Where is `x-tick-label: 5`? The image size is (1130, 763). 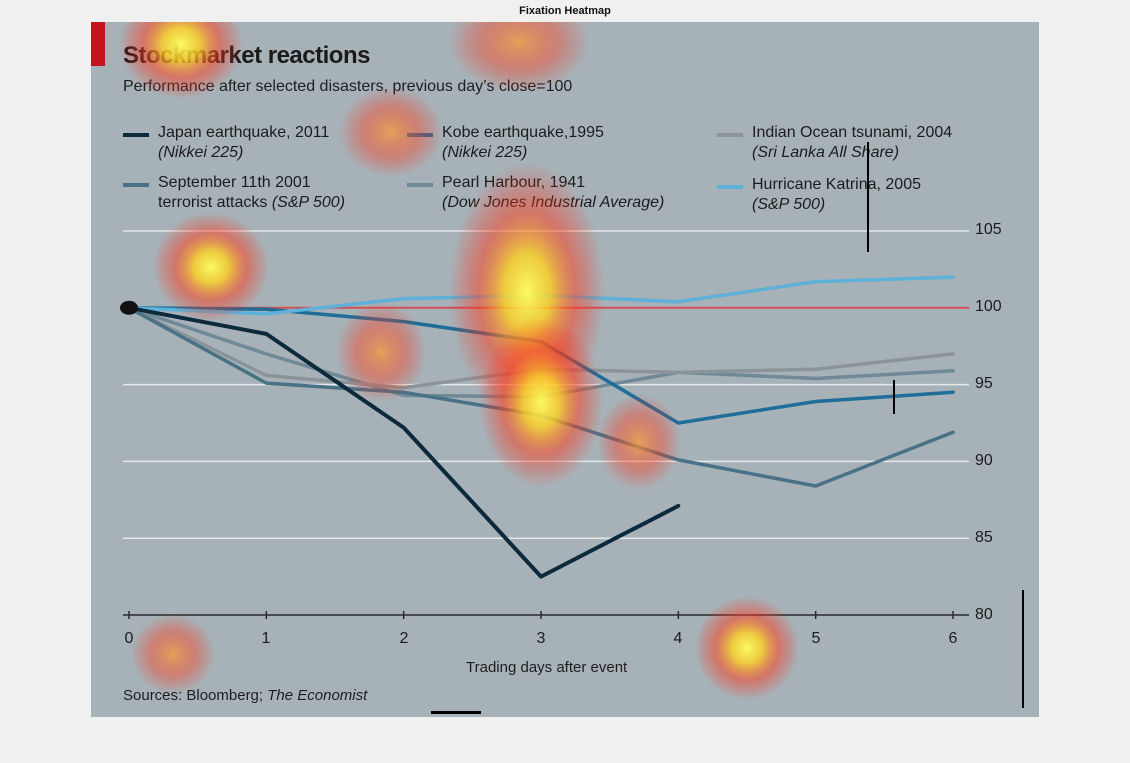 x-tick-label: 5 is located at coordinates (816, 638).